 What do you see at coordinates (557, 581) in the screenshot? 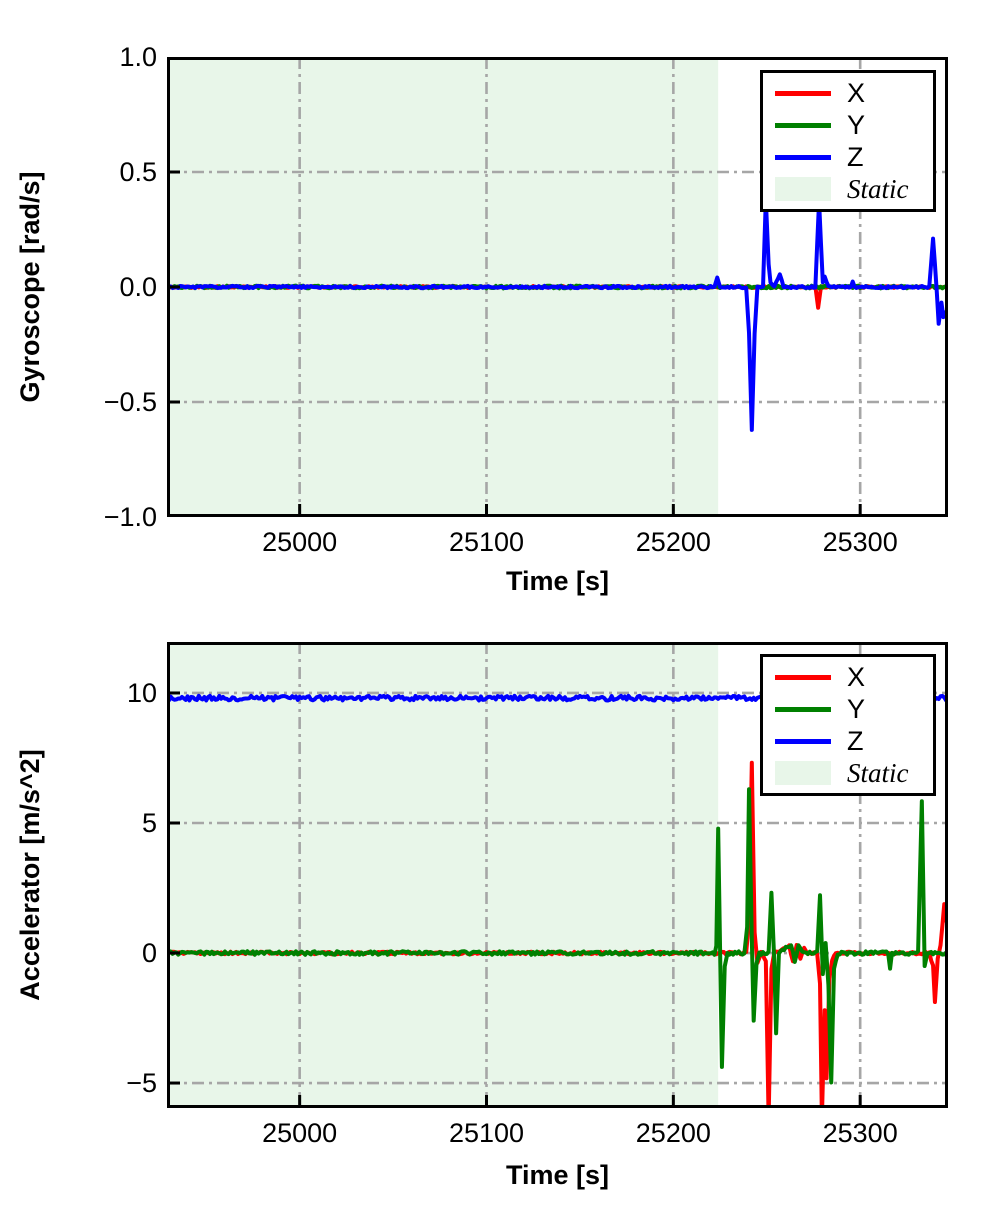
I see `gyroscope-x-axis-label: Time [s]` at bounding box center [557, 581].